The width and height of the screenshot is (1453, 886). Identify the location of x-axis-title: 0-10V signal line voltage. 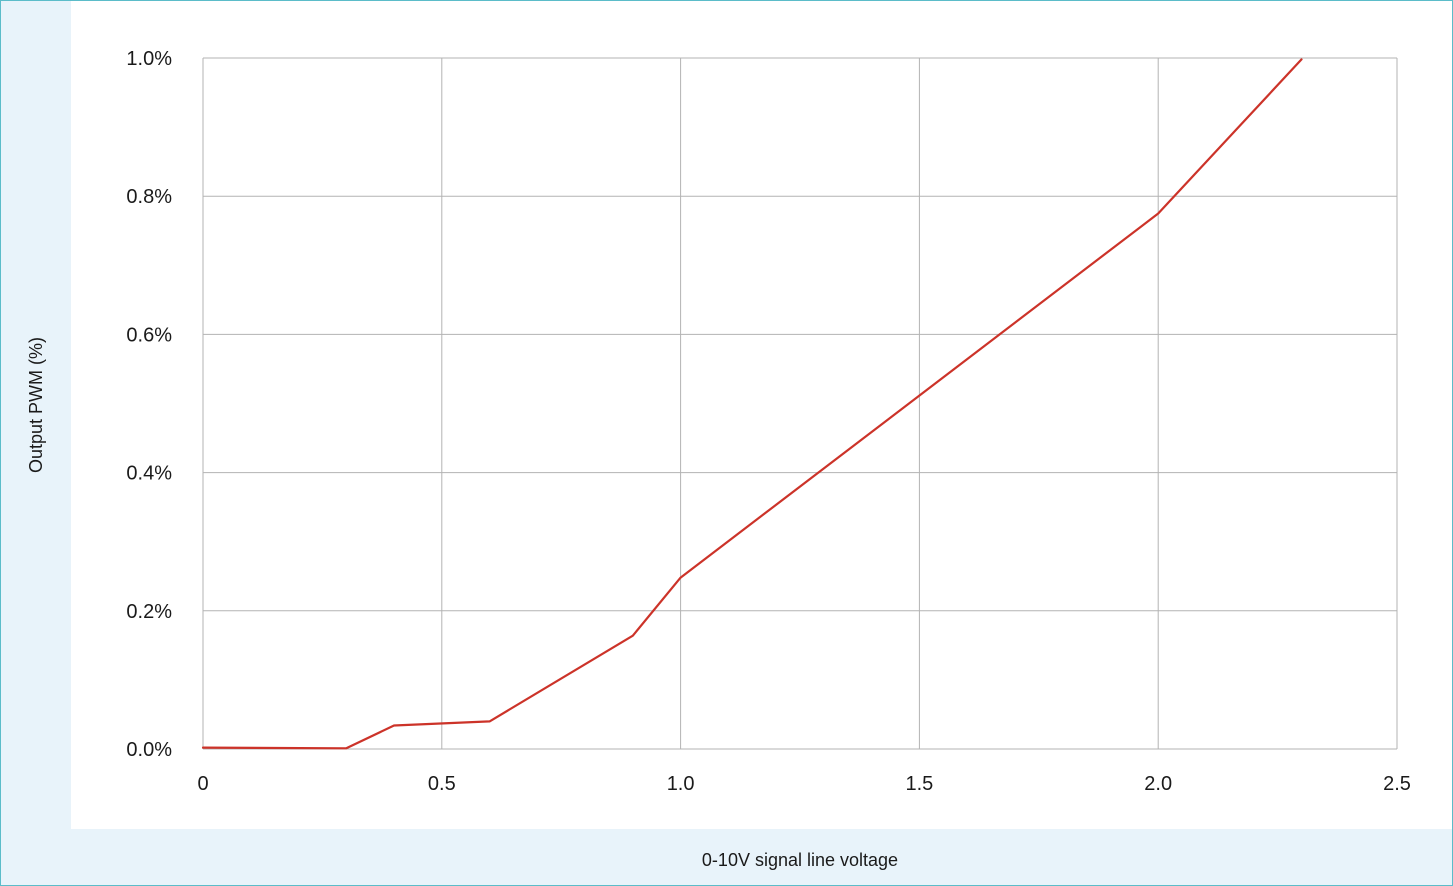
(800, 860).